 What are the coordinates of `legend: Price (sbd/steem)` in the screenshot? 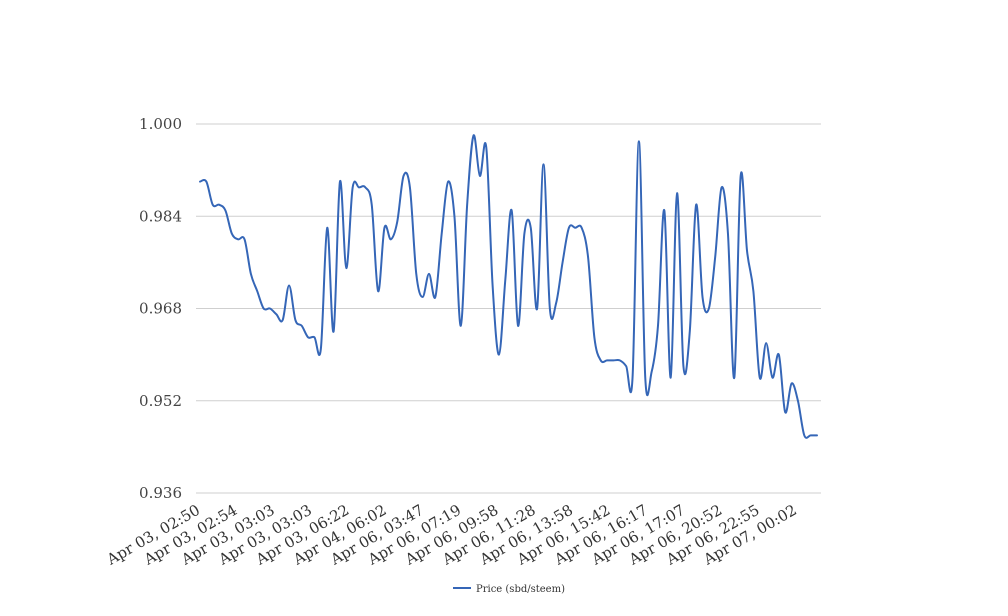 It's located at (509, 589).